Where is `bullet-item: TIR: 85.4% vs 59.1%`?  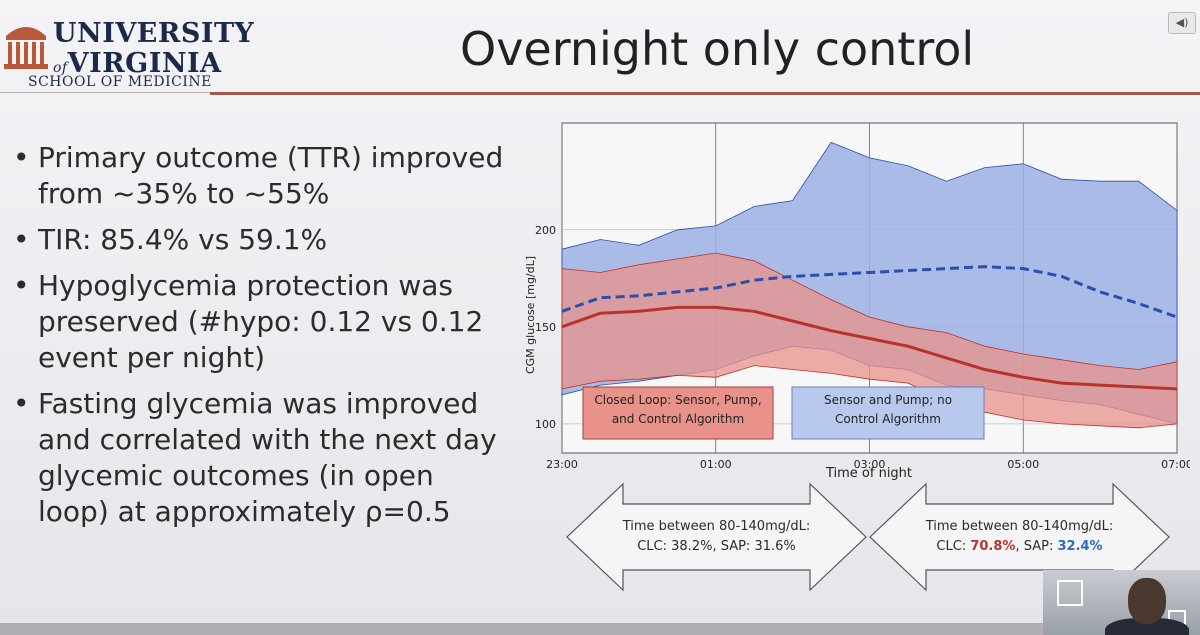
bullet-item: TIR: 85.4% vs 59.1% is located at coordinates (260, 240).